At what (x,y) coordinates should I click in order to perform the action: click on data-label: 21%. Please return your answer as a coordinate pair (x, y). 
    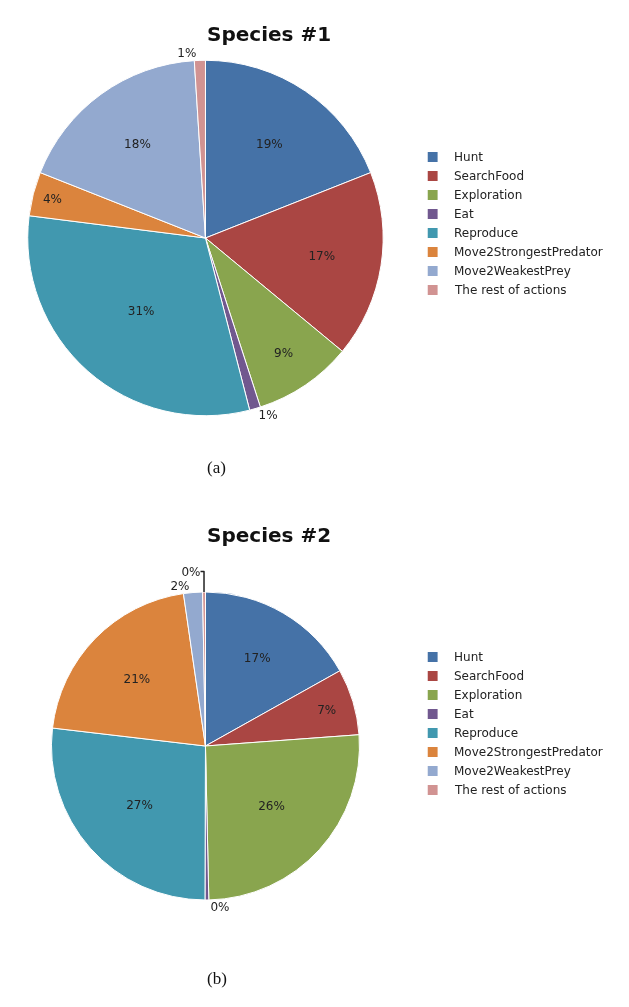
    Looking at the image, I should click on (137, 679).